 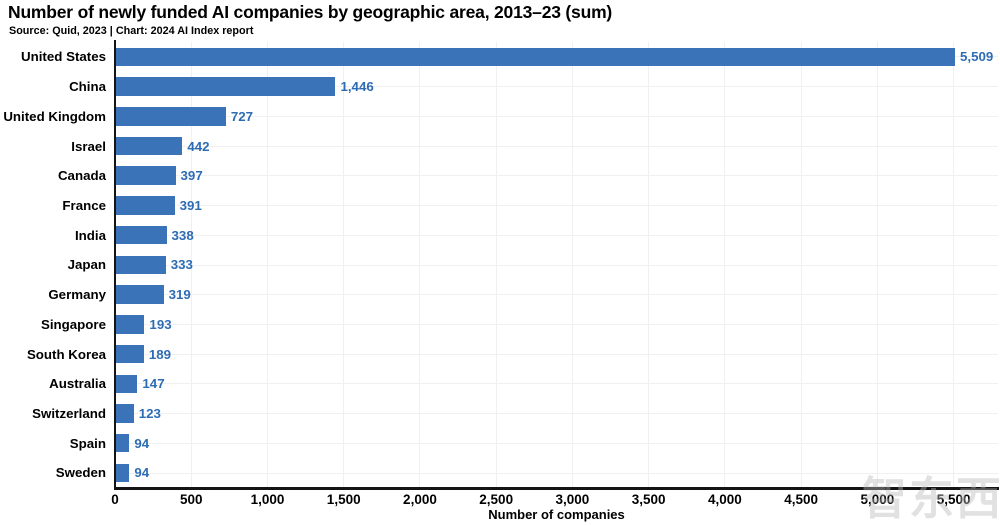 What do you see at coordinates (73, 324) in the screenshot?
I see `category-label: Singapore` at bounding box center [73, 324].